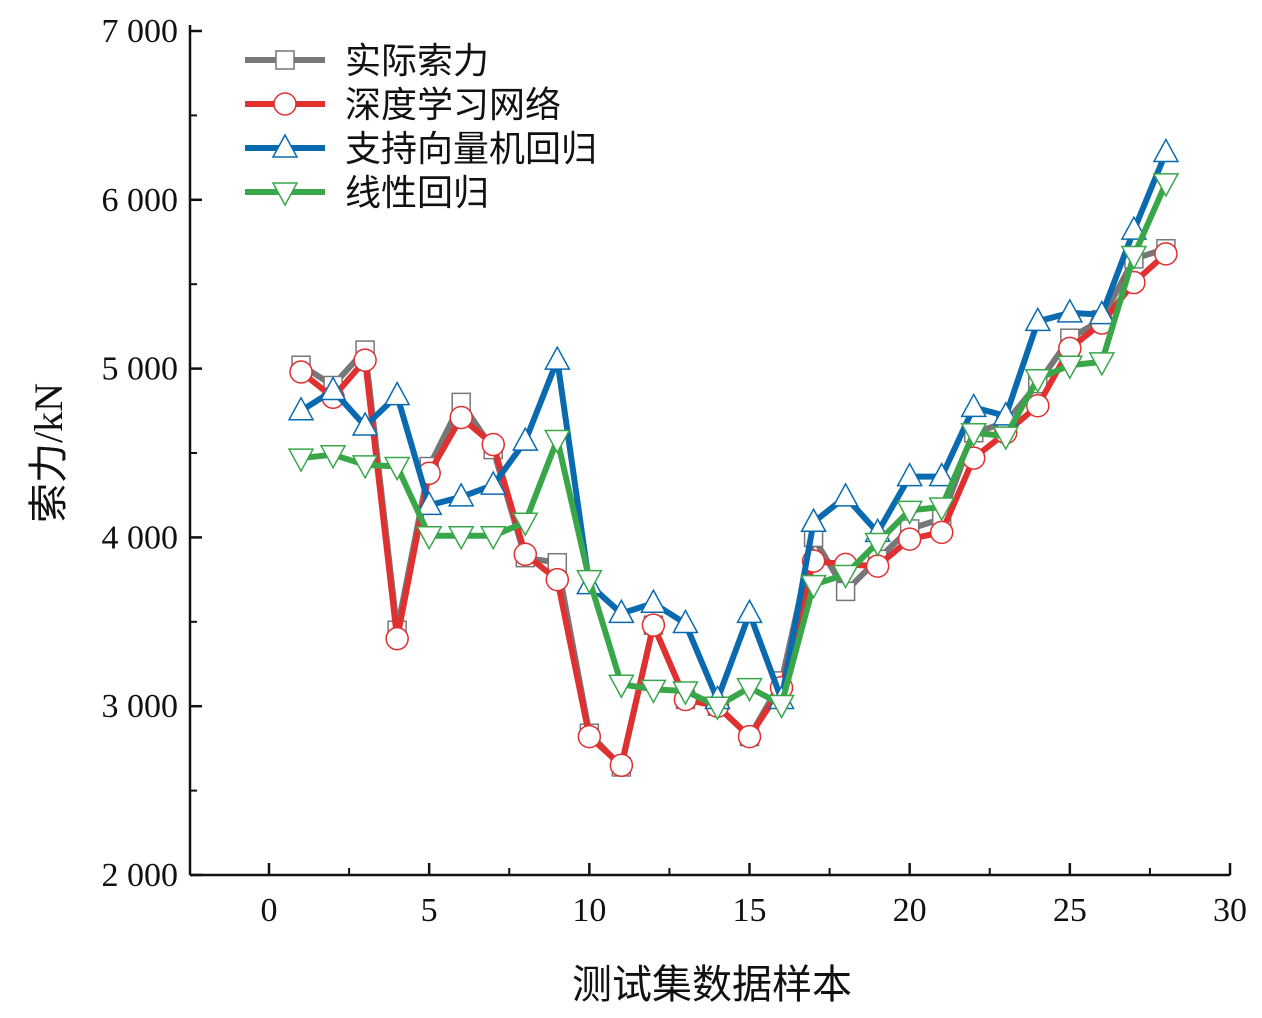 The width and height of the screenshot is (1262, 1018). What do you see at coordinates (140, 200) in the screenshot?
I see `y-tick-label: 6 000` at bounding box center [140, 200].